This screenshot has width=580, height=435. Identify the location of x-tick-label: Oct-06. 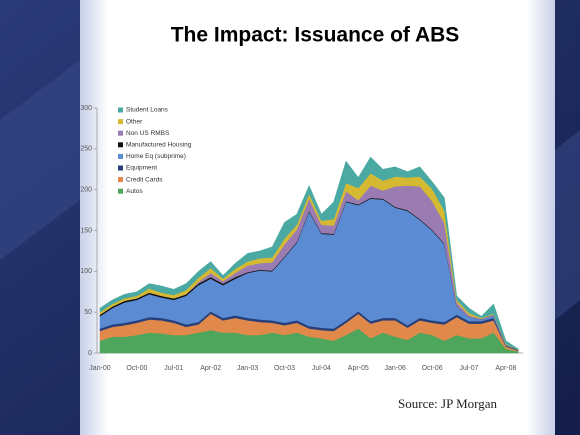
(432, 368).